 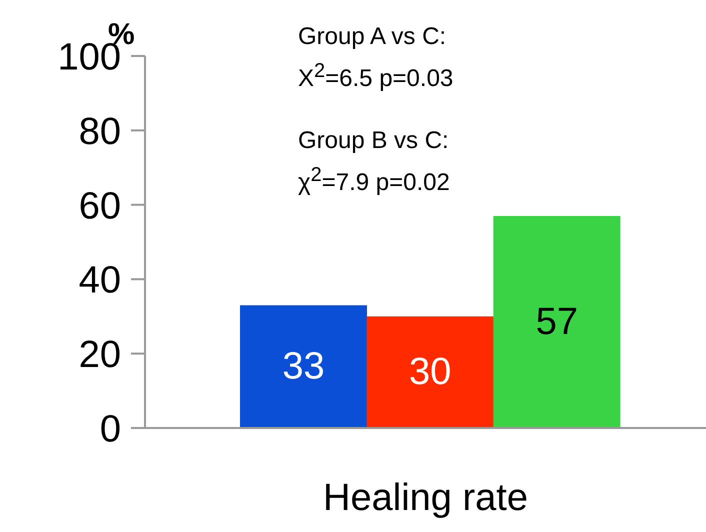 What do you see at coordinates (110, 429) in the screenshot?
I see `y-tick-label: 0` at bounding box center [110, 429].